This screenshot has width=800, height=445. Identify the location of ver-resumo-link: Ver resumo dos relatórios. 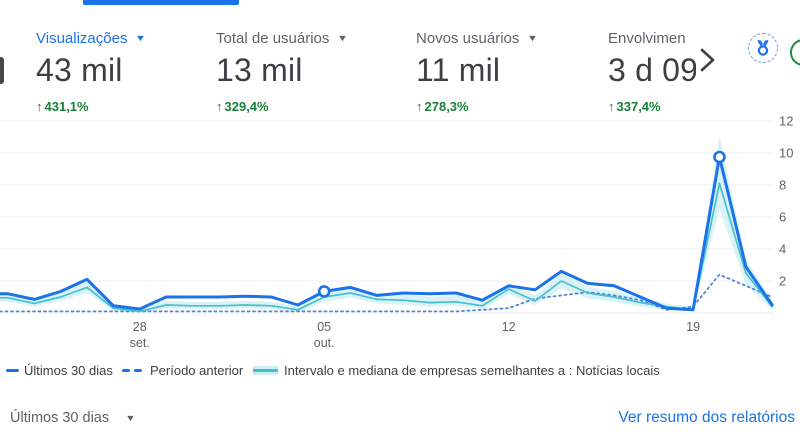
(706, 417).